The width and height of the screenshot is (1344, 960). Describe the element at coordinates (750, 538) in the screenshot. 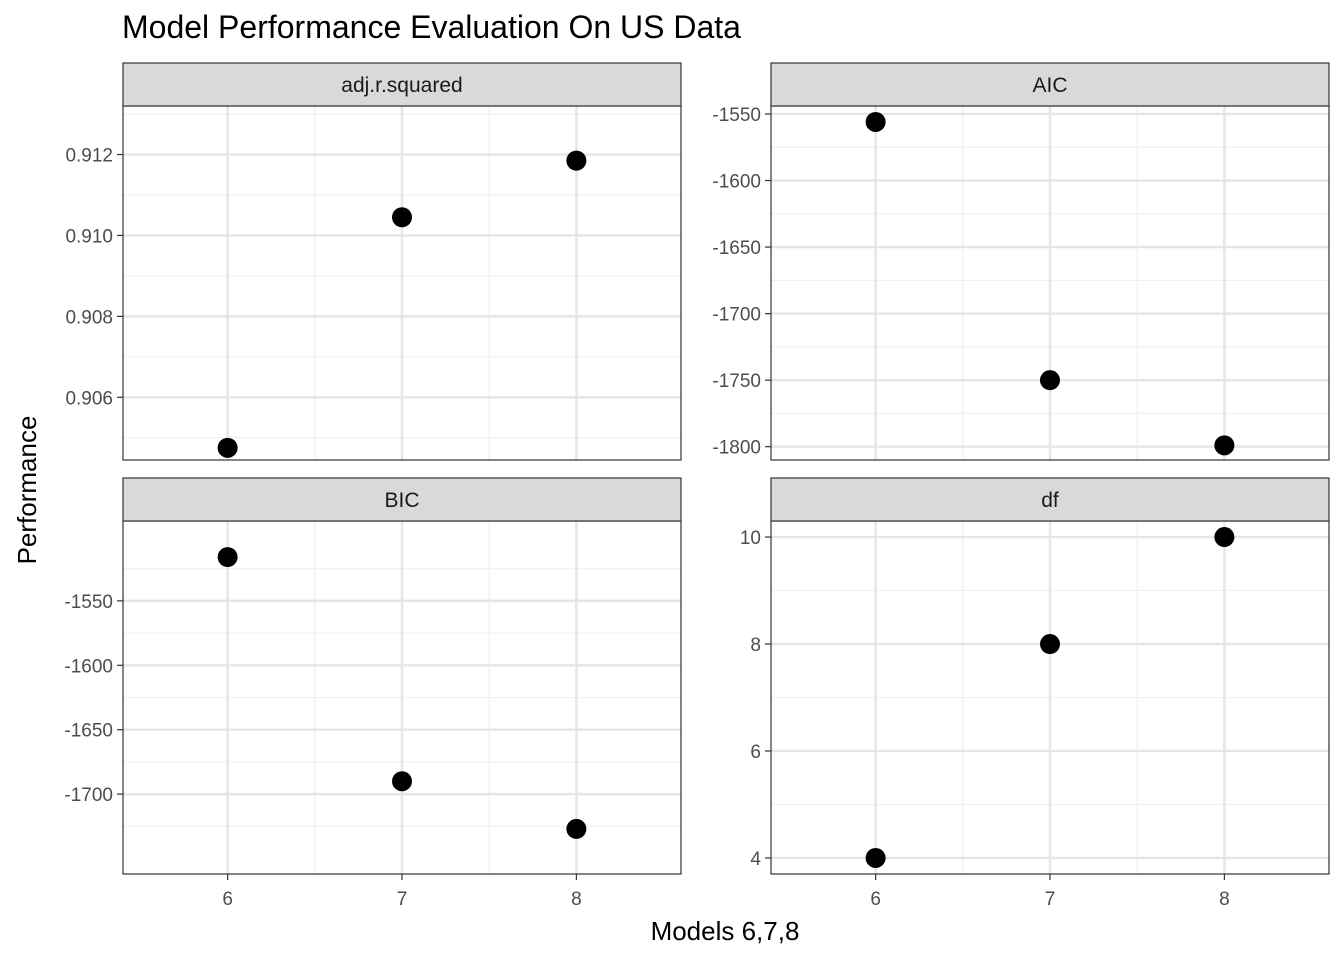

I see `y-tick-label: 10` at that location.